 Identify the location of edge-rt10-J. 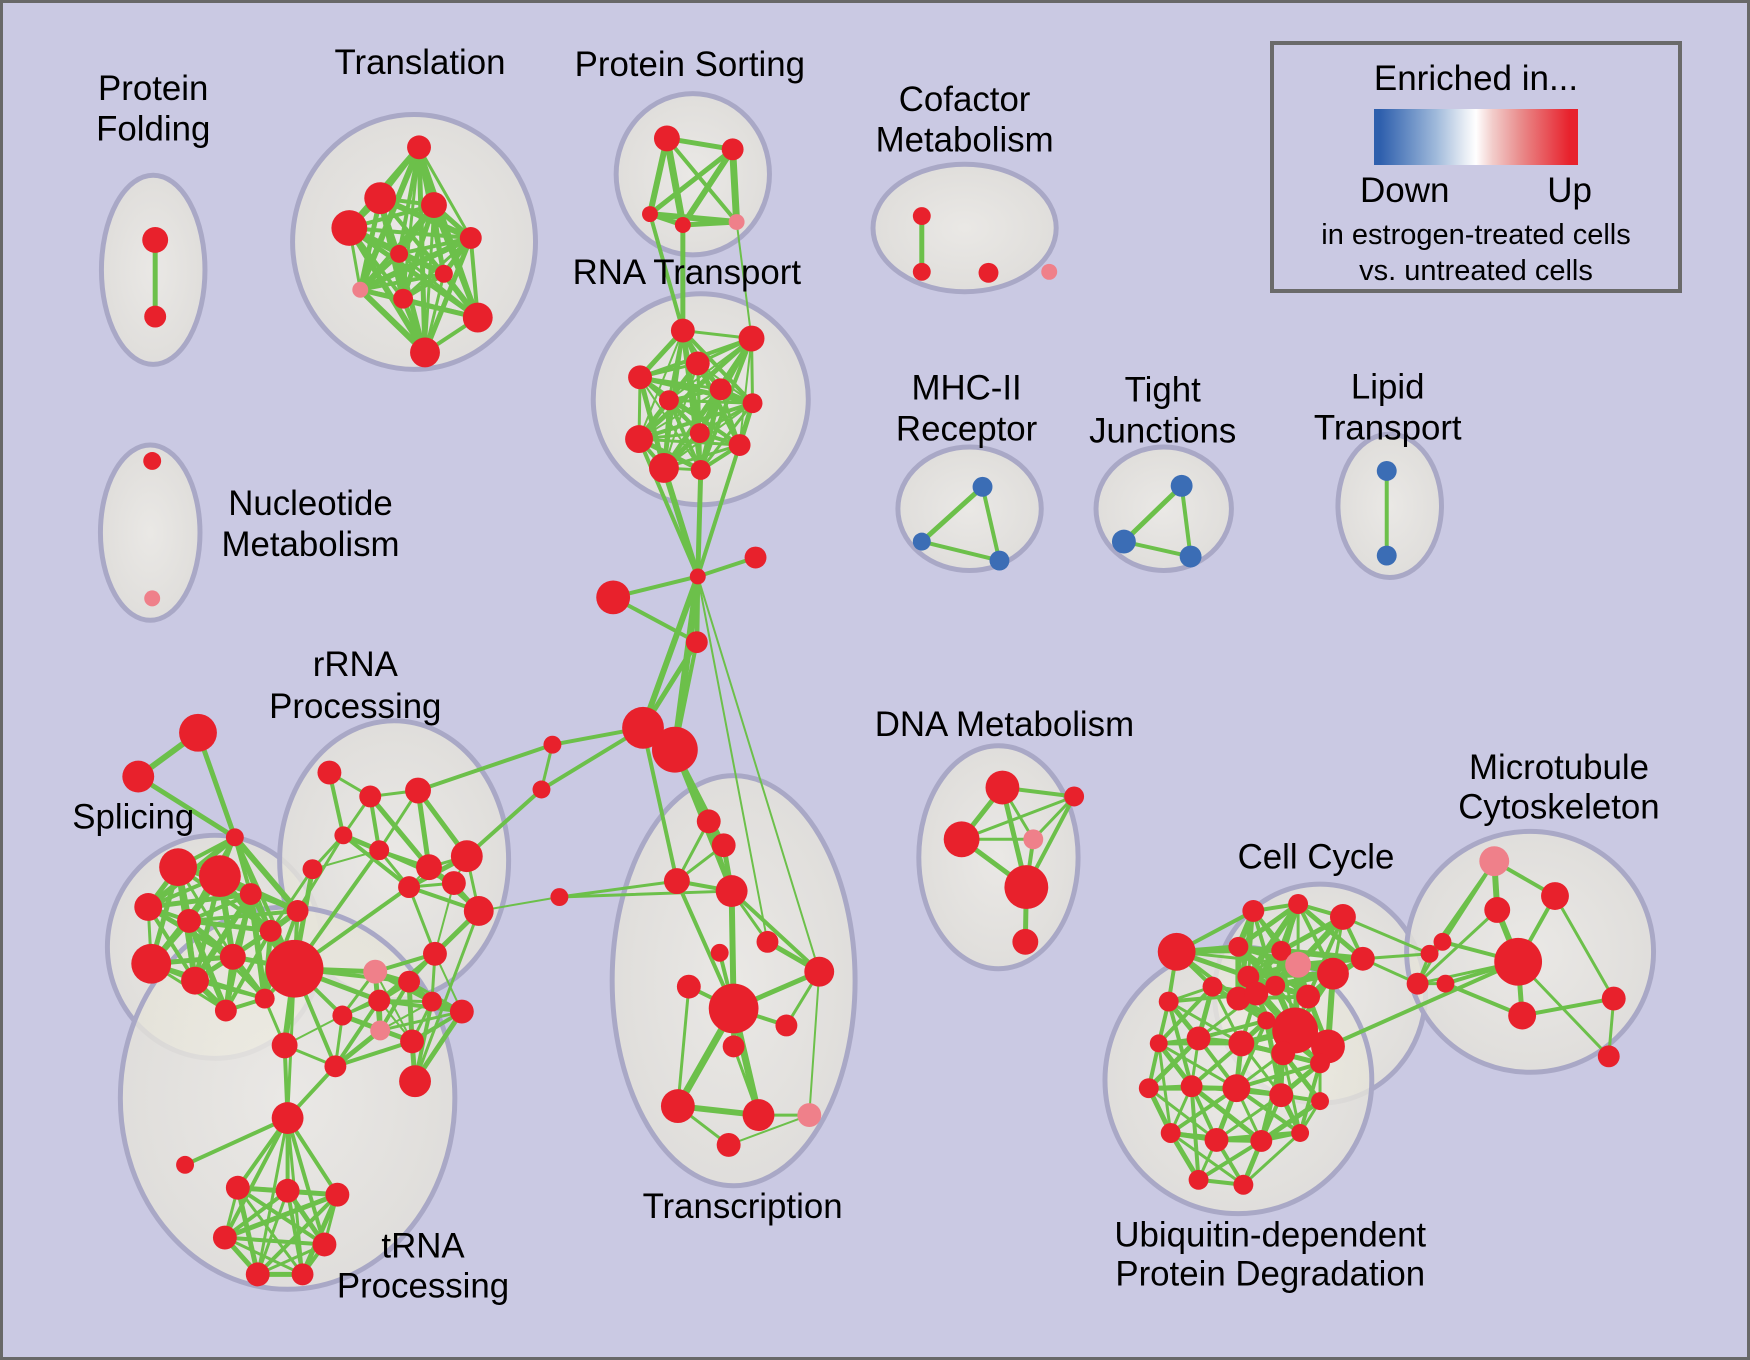
(718, 511).